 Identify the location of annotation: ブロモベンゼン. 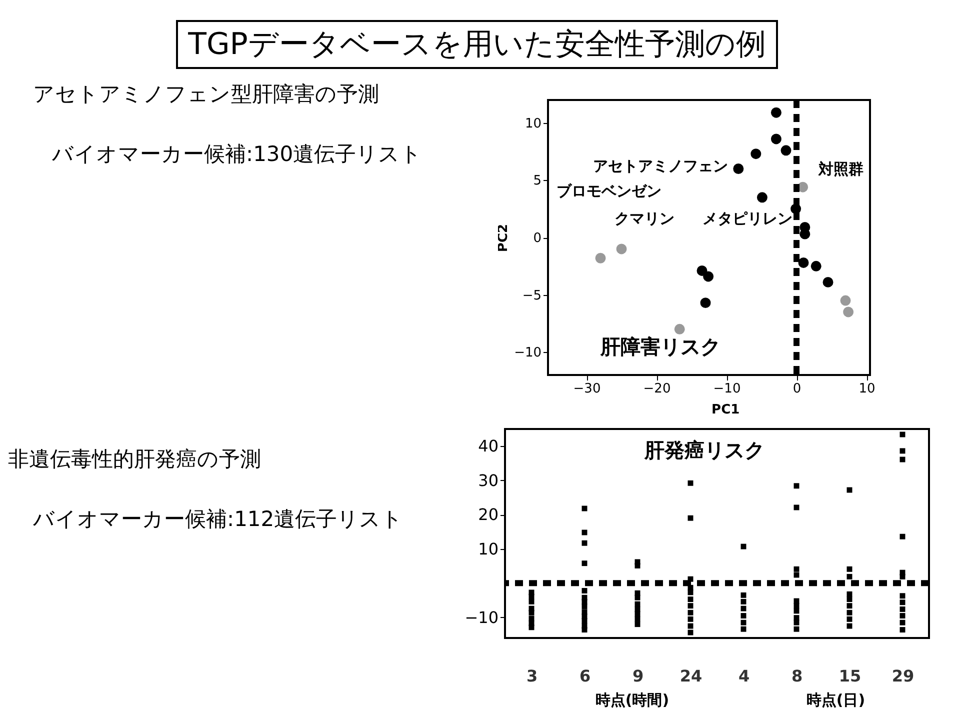
(609, 191).